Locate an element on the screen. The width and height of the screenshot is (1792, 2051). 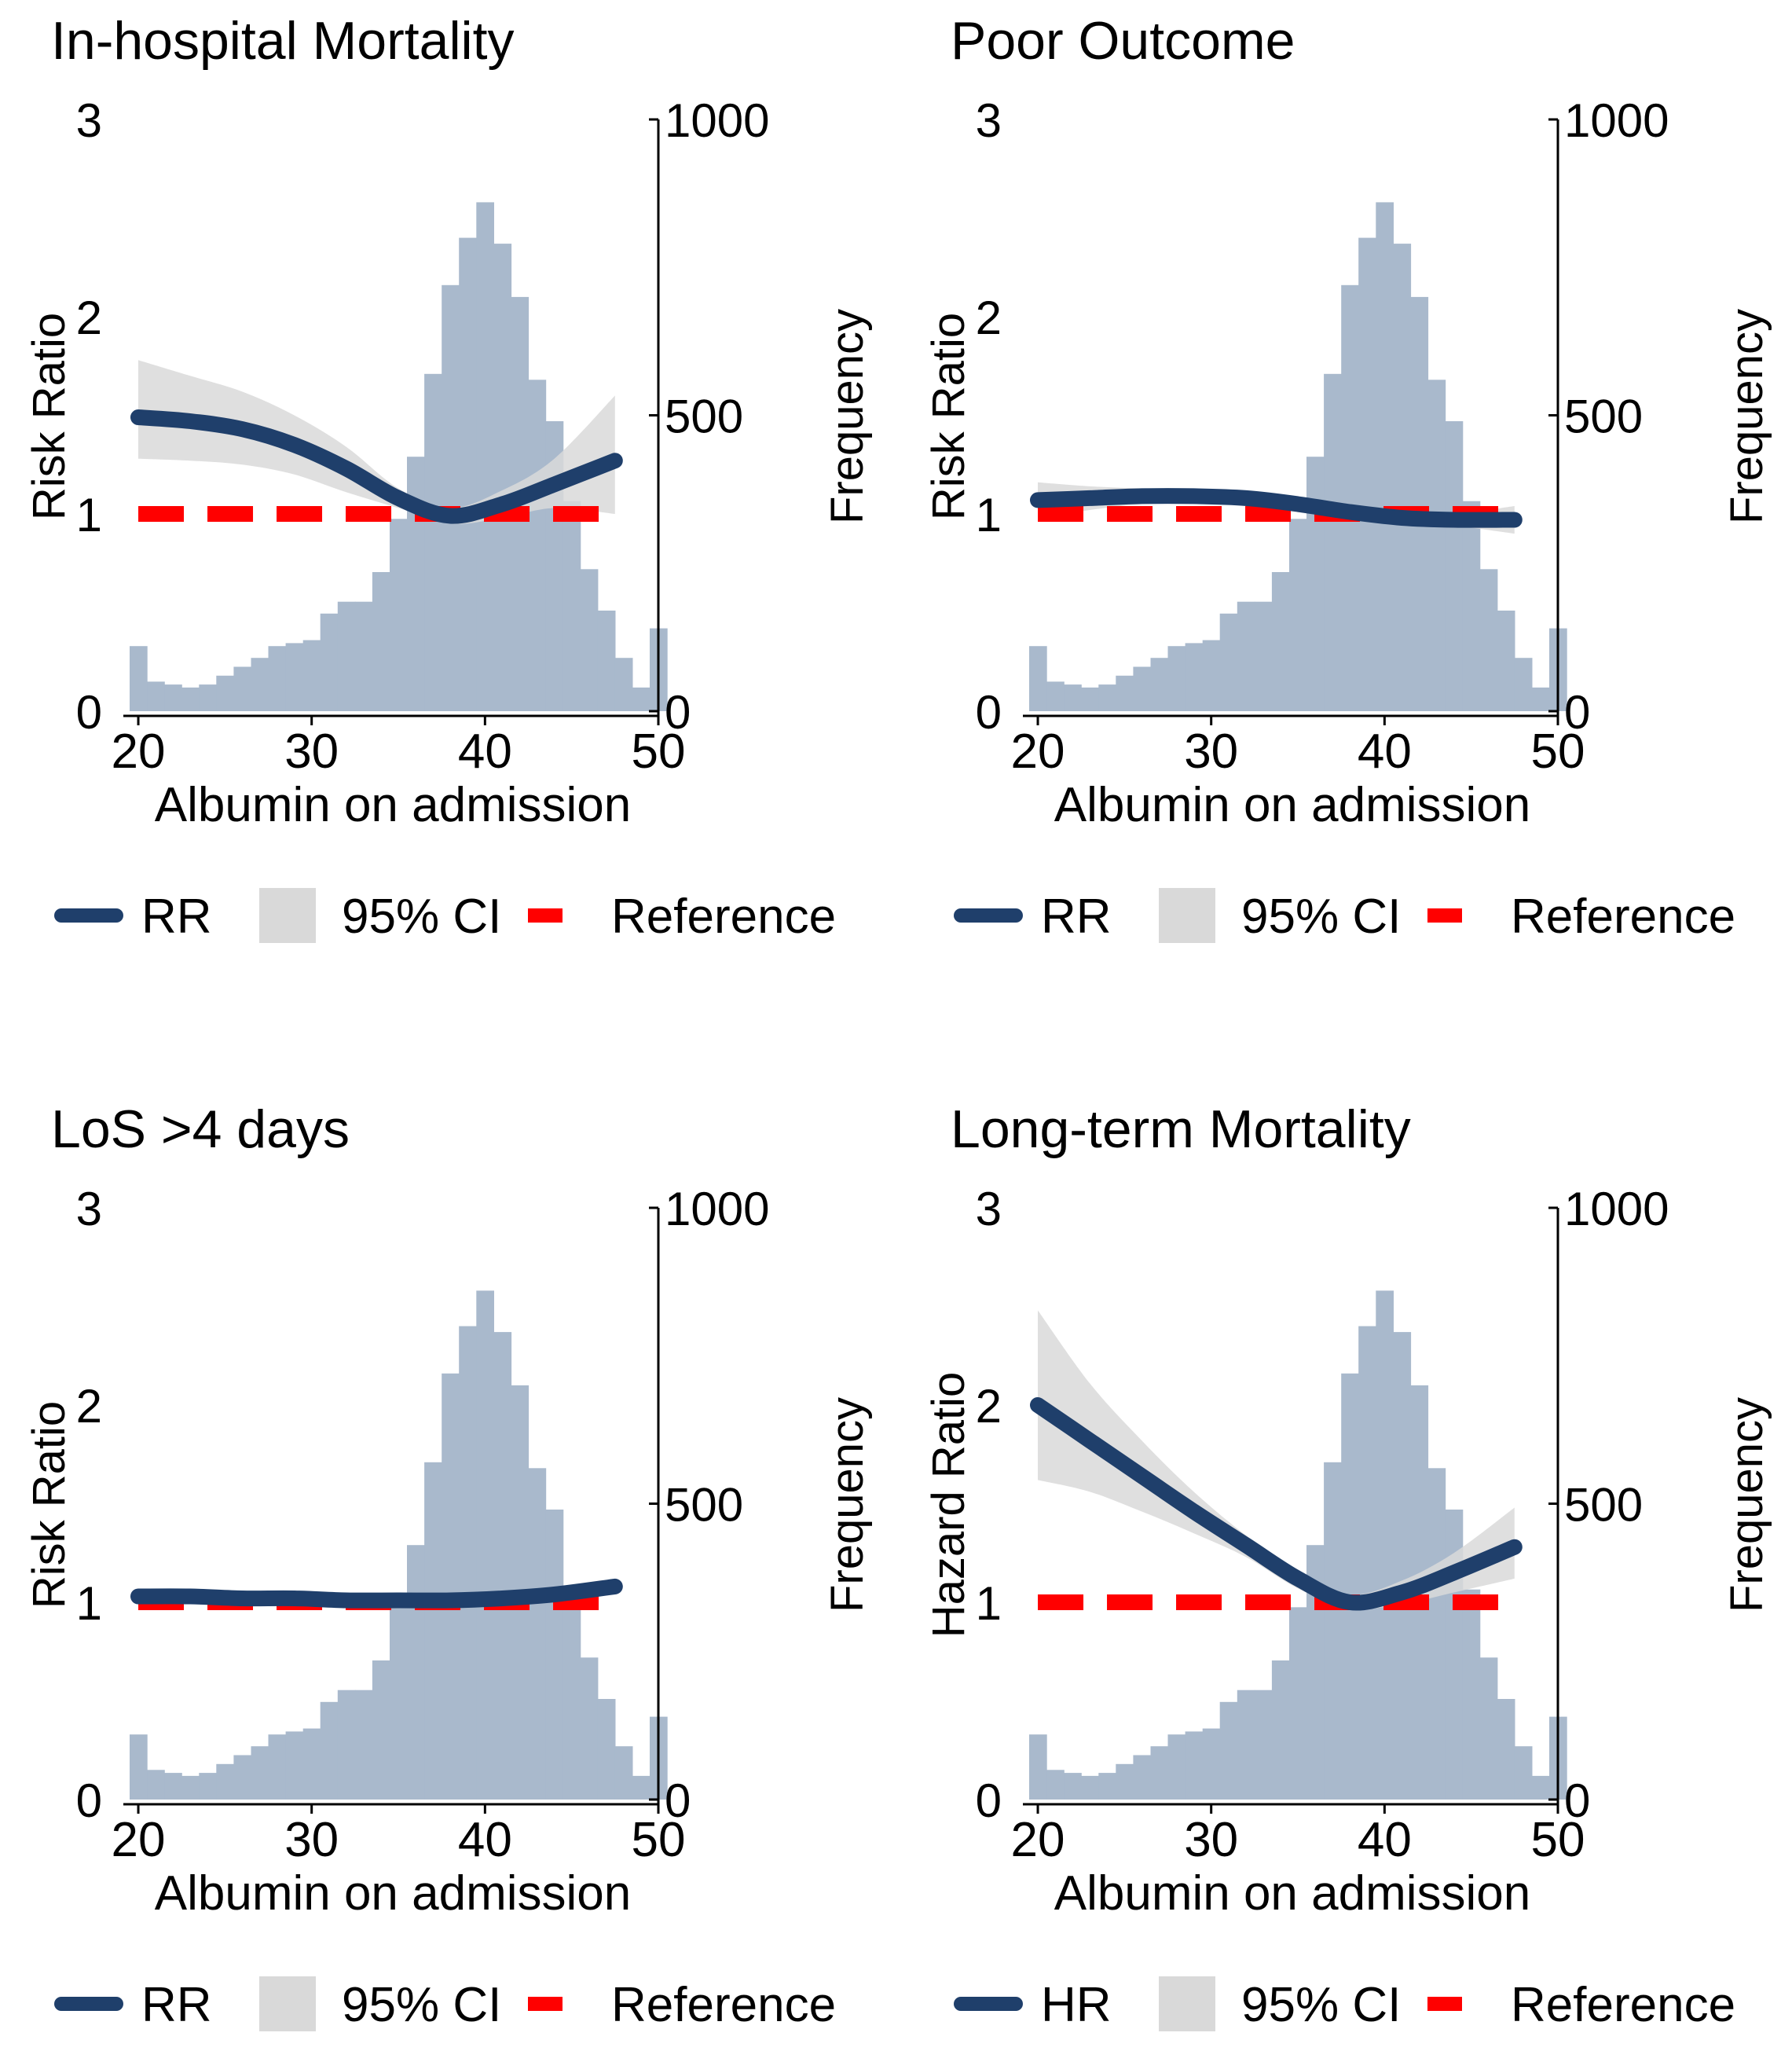
panel-title: In-hospital Mortality is located at coordinates (283, 41).